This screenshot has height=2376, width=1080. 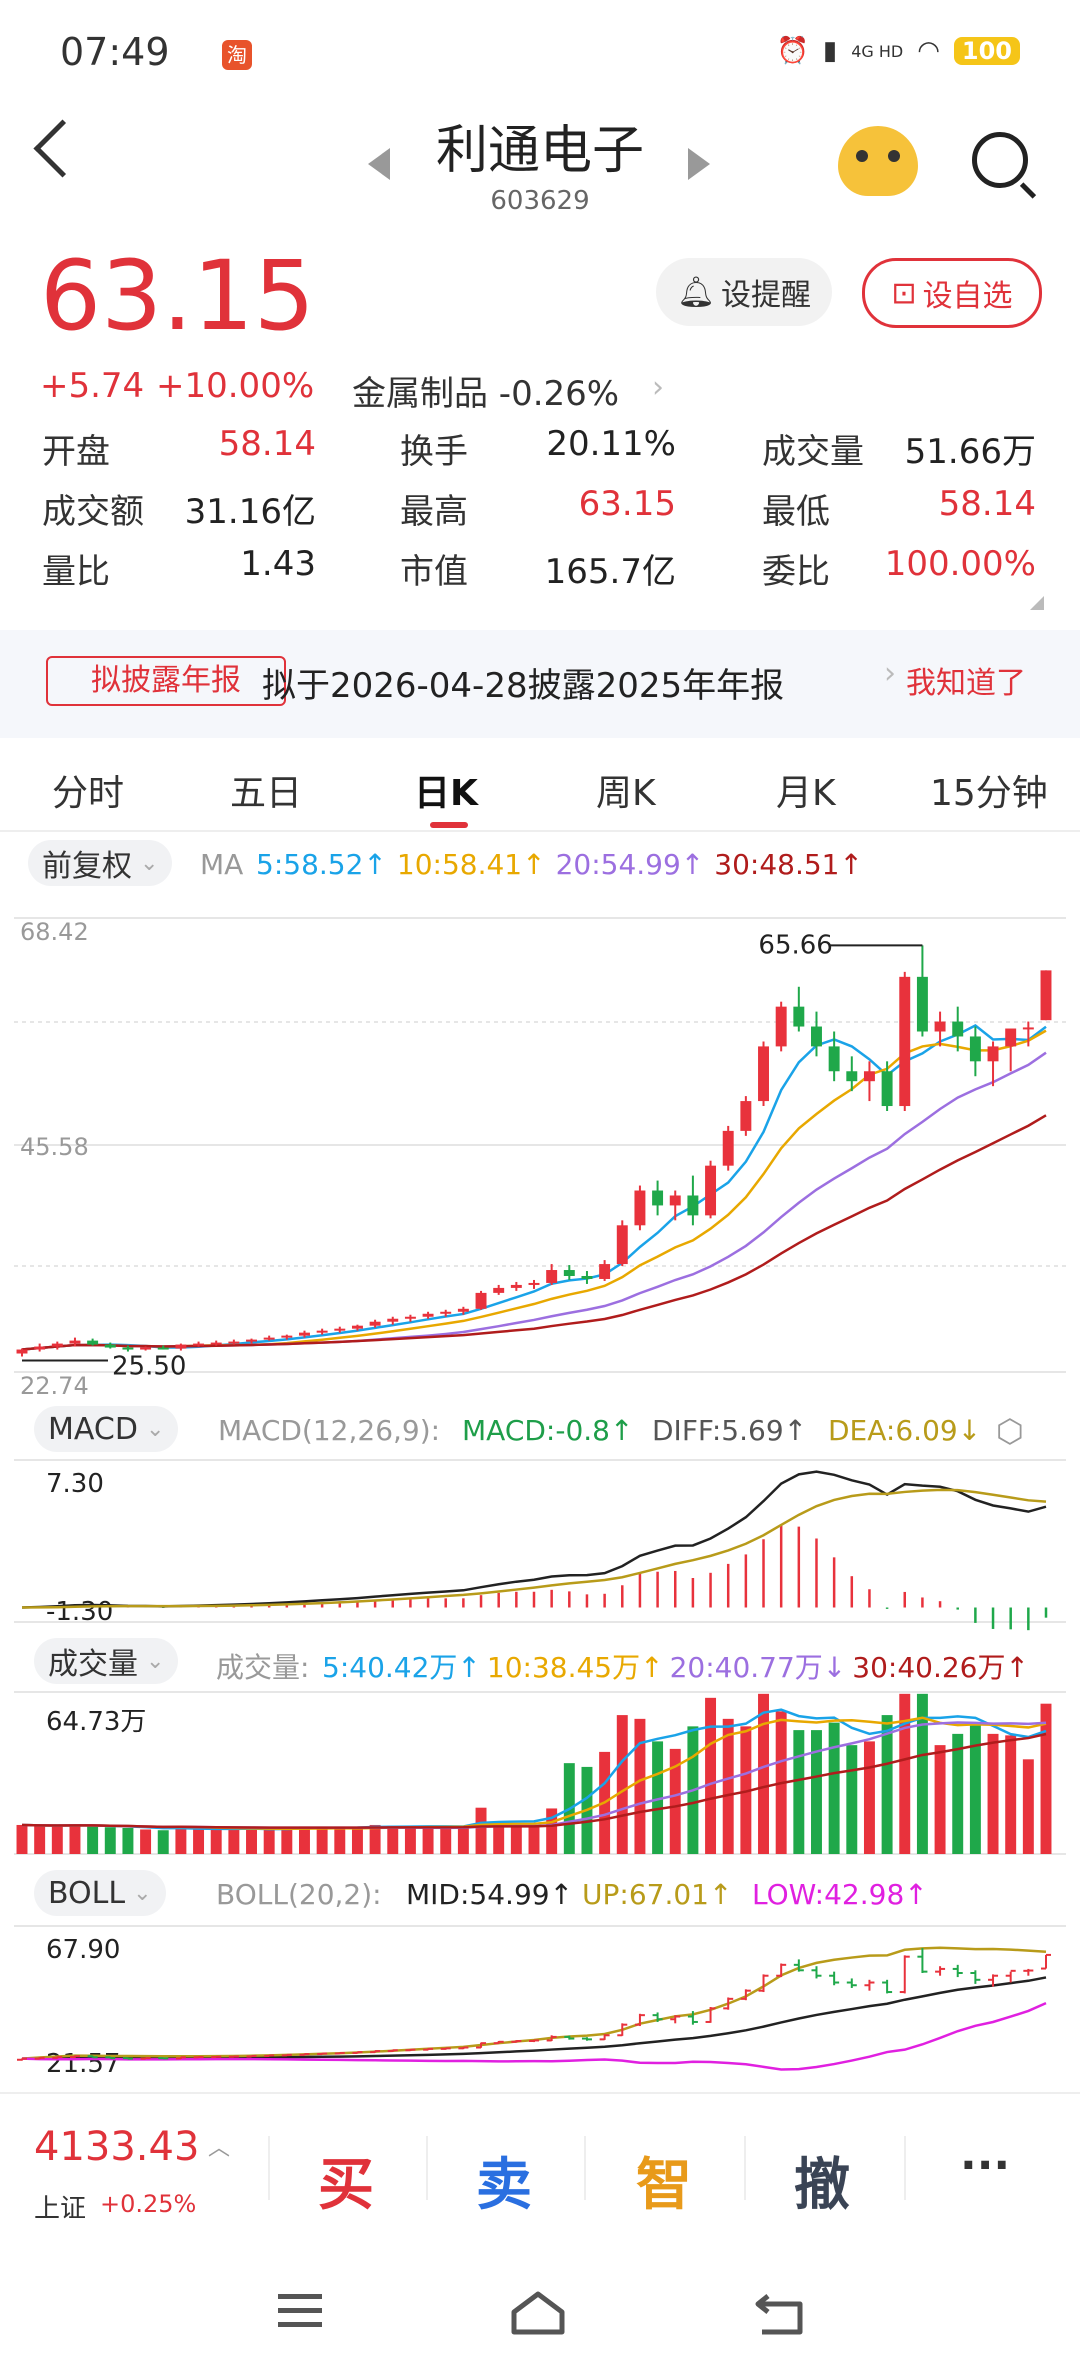 I want to click on prev-stock-icon, so click(x=379, y=164).